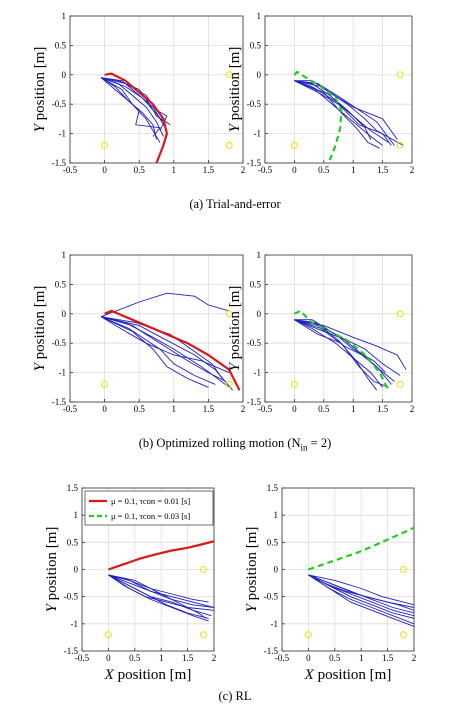  What do you see at coordinates (304, 447) in the screenshot?
I see `caption-b-sub: in` at bounding box center [304, 447].